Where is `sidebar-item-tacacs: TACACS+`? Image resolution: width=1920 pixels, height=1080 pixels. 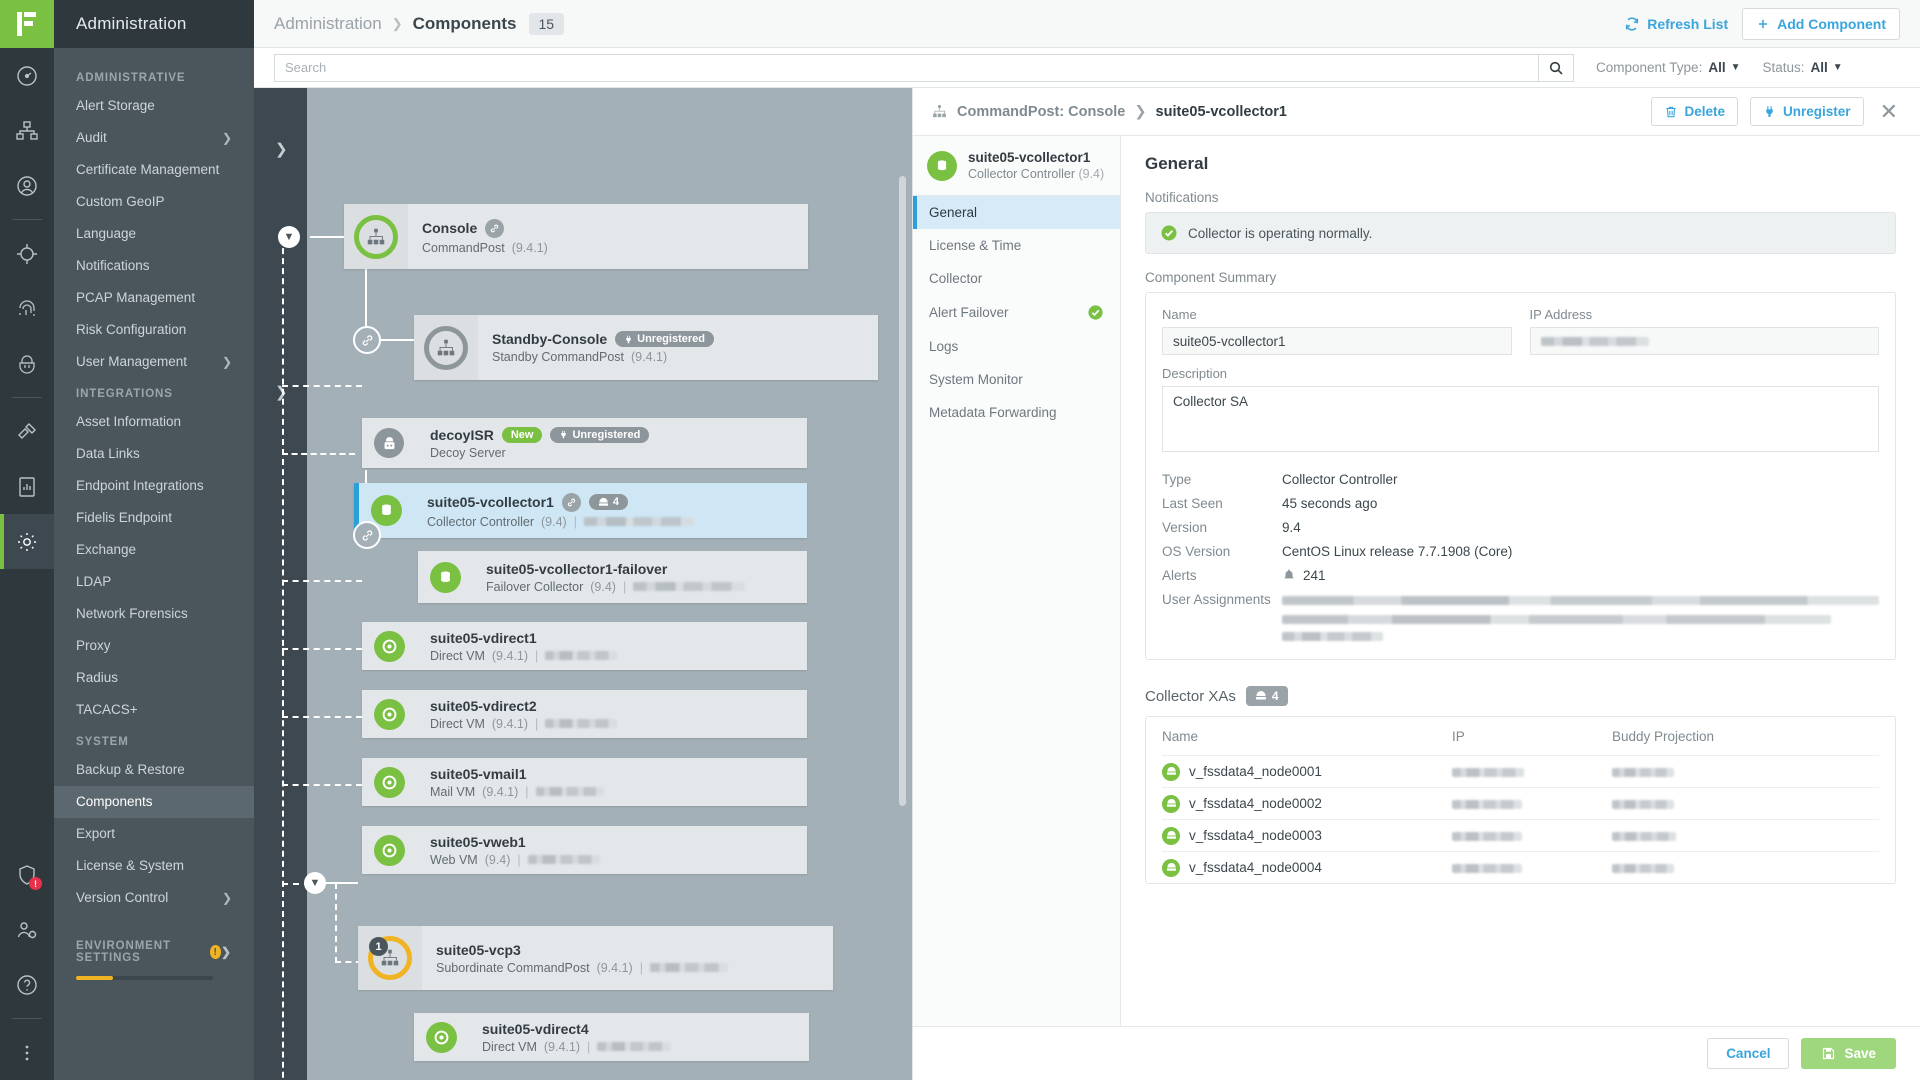 sidebar-item-tacacs: TACACS+ is located at coordinates (154, 710).